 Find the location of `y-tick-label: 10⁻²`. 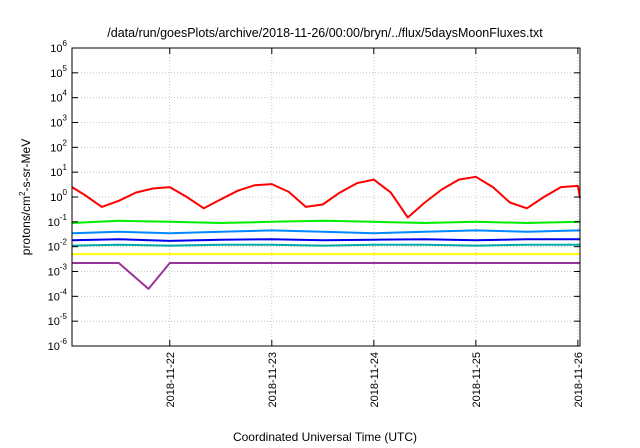

y-tick-label: 10⁻² is located at coordinates (58, 246).